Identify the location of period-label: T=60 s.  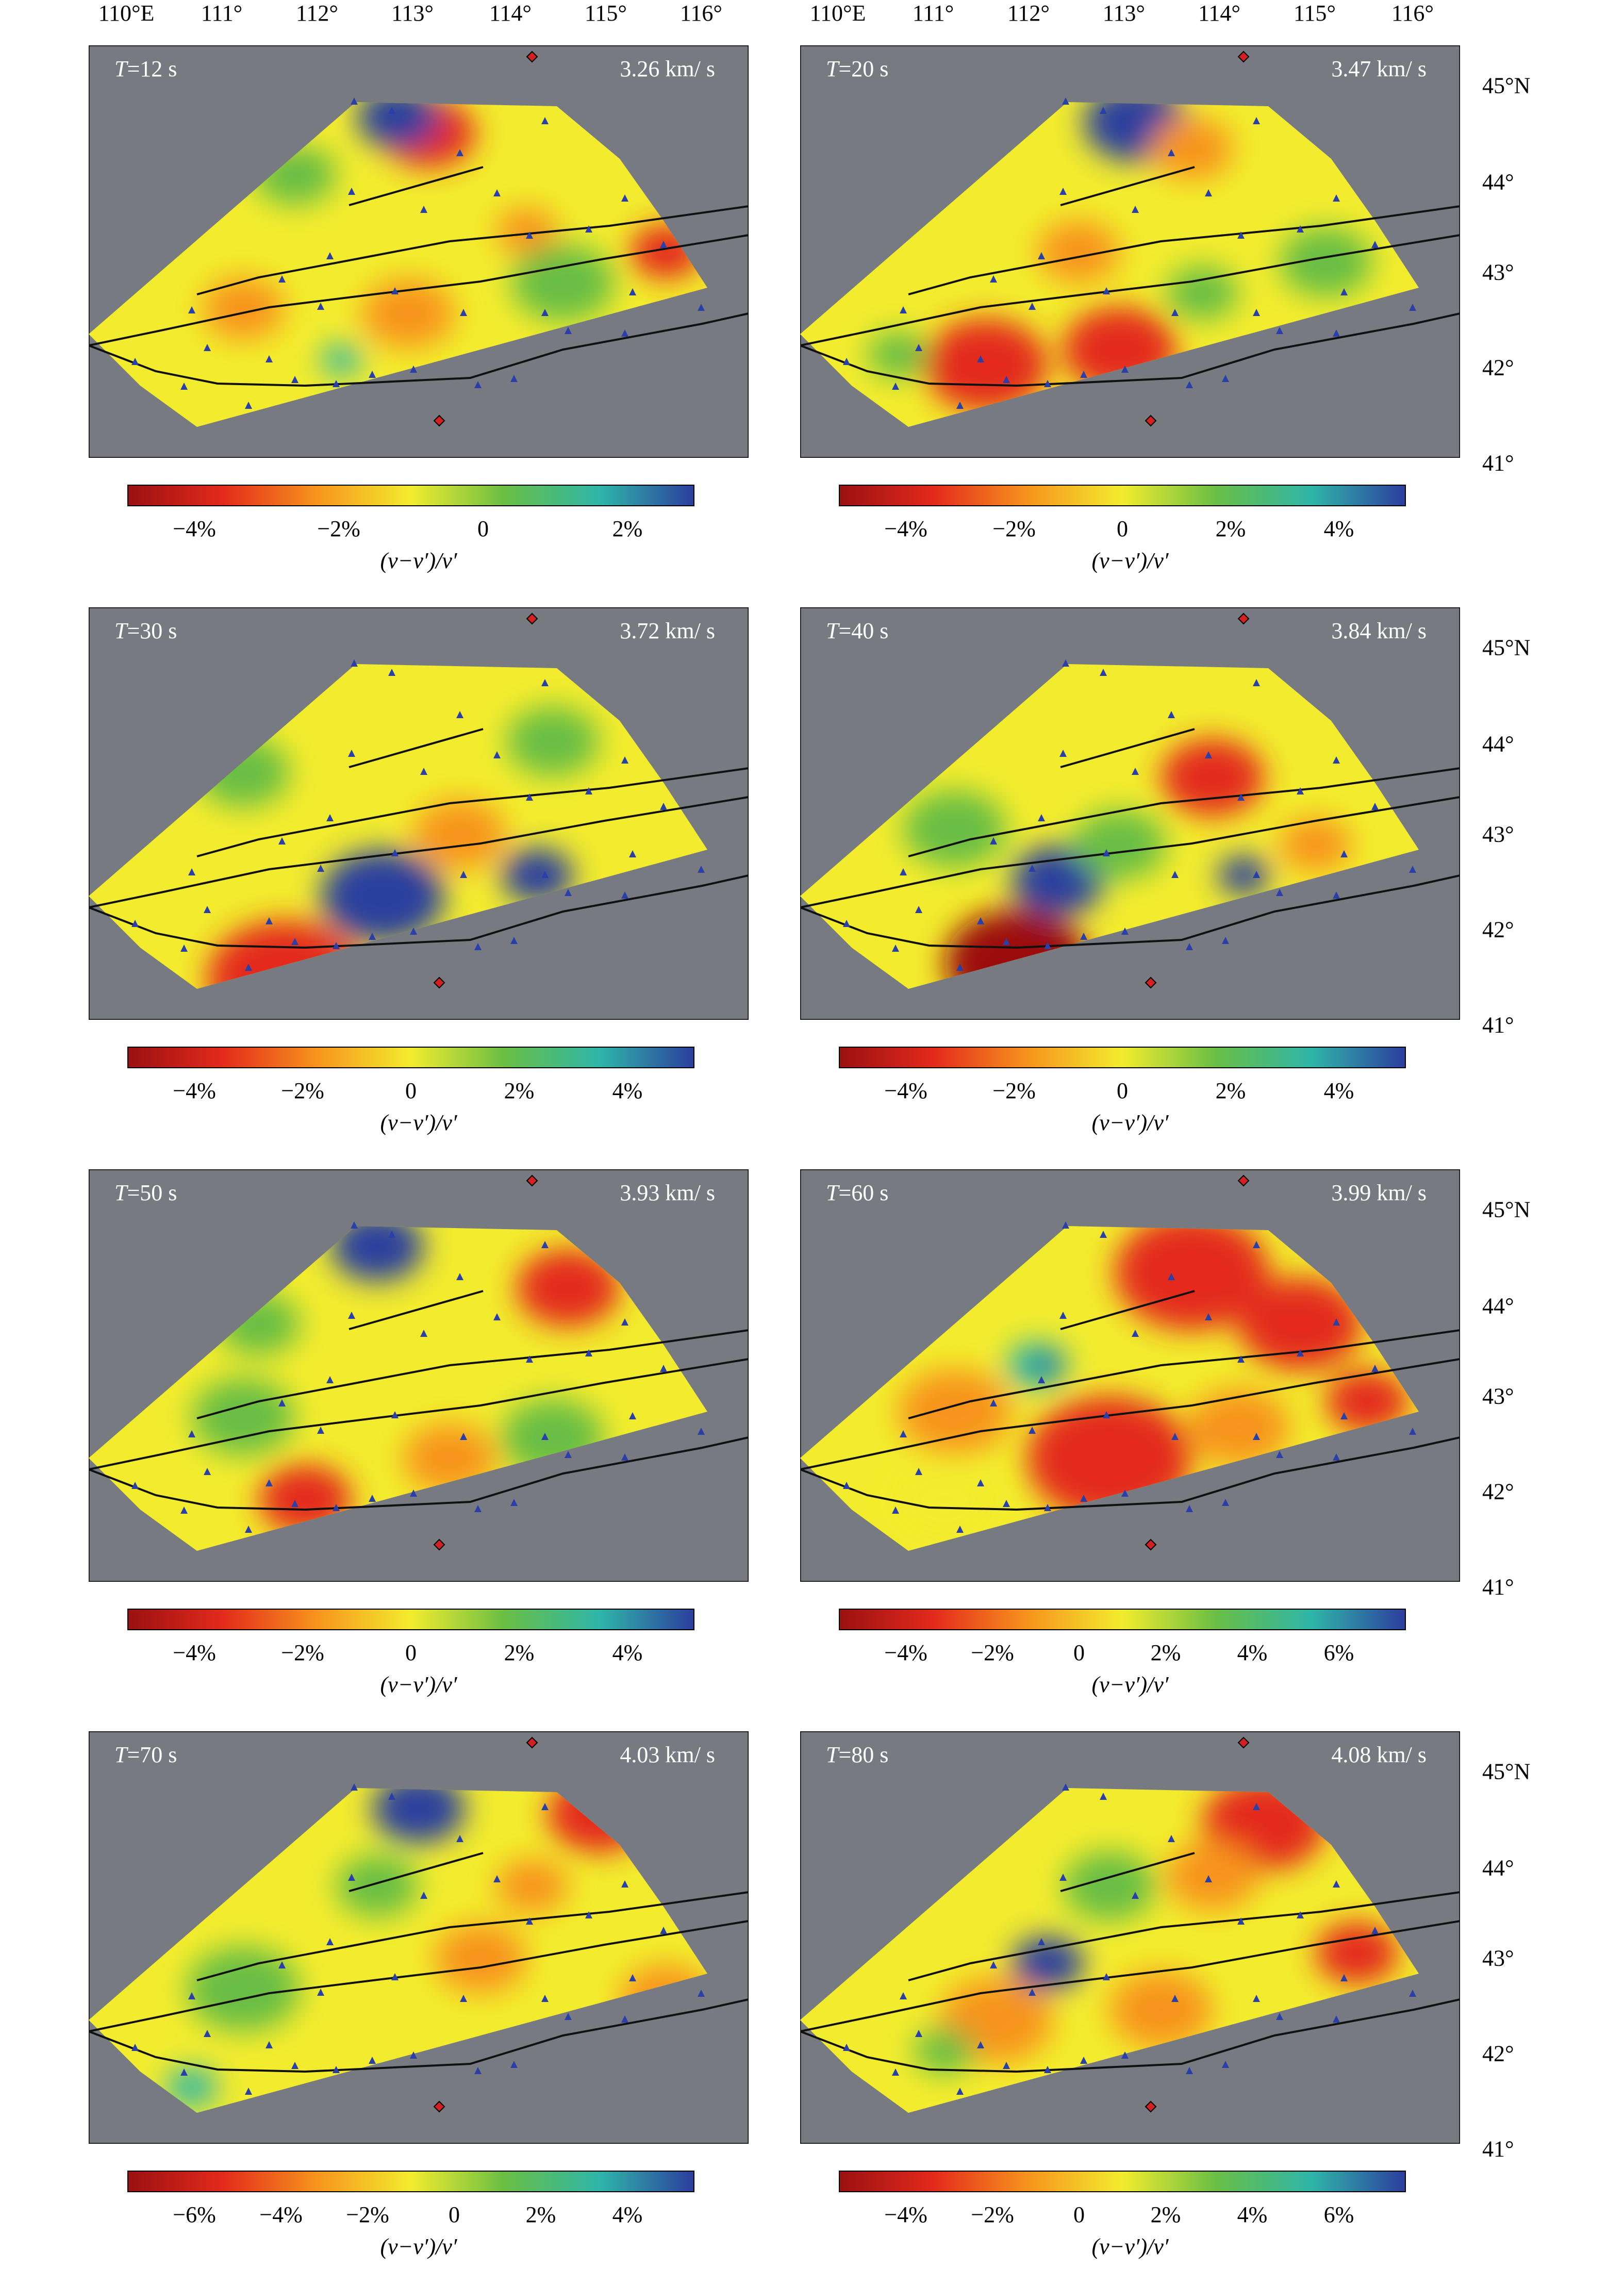
(857, 1193).